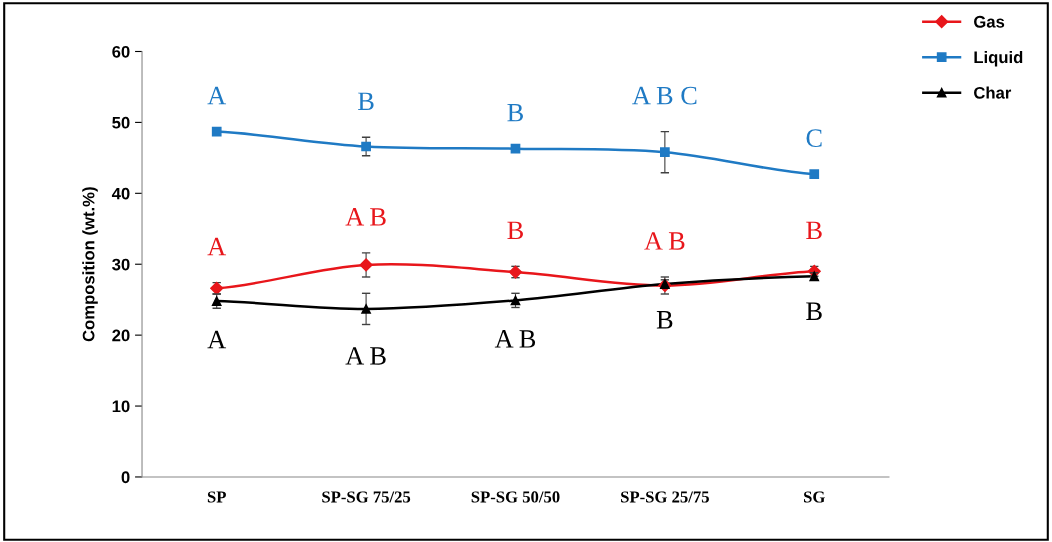 This screenshot has width=1052, height=542. What do you see at coordinates (814, 497) in the screenshot?
I see `x-tick-label: SG` at bounding box center [814, 497].